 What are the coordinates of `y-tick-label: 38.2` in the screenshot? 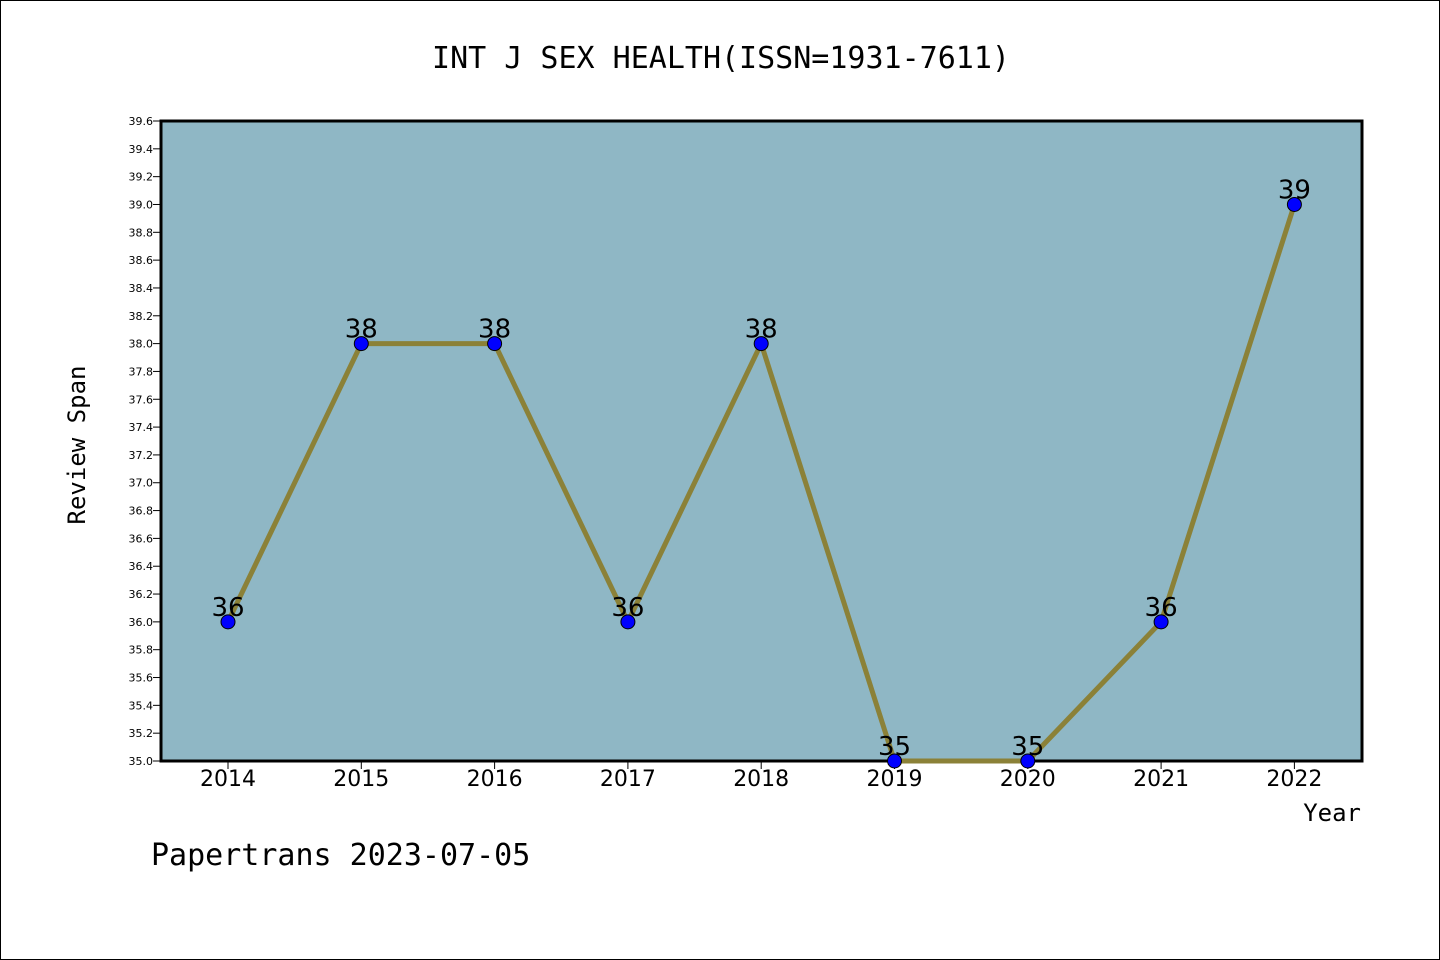 It's located at (141, 316).